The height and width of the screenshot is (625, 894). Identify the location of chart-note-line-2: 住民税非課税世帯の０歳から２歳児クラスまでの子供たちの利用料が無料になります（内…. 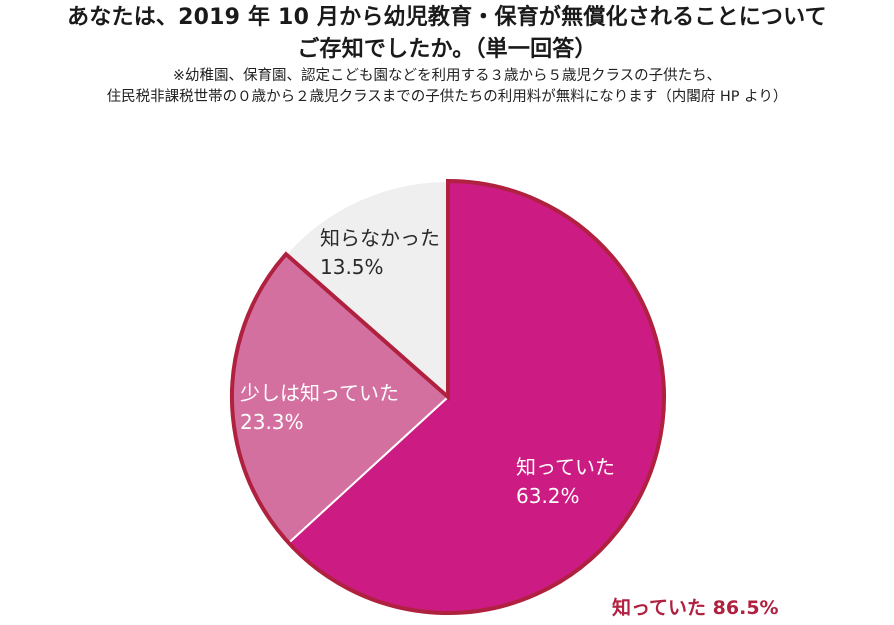
(447, 97).